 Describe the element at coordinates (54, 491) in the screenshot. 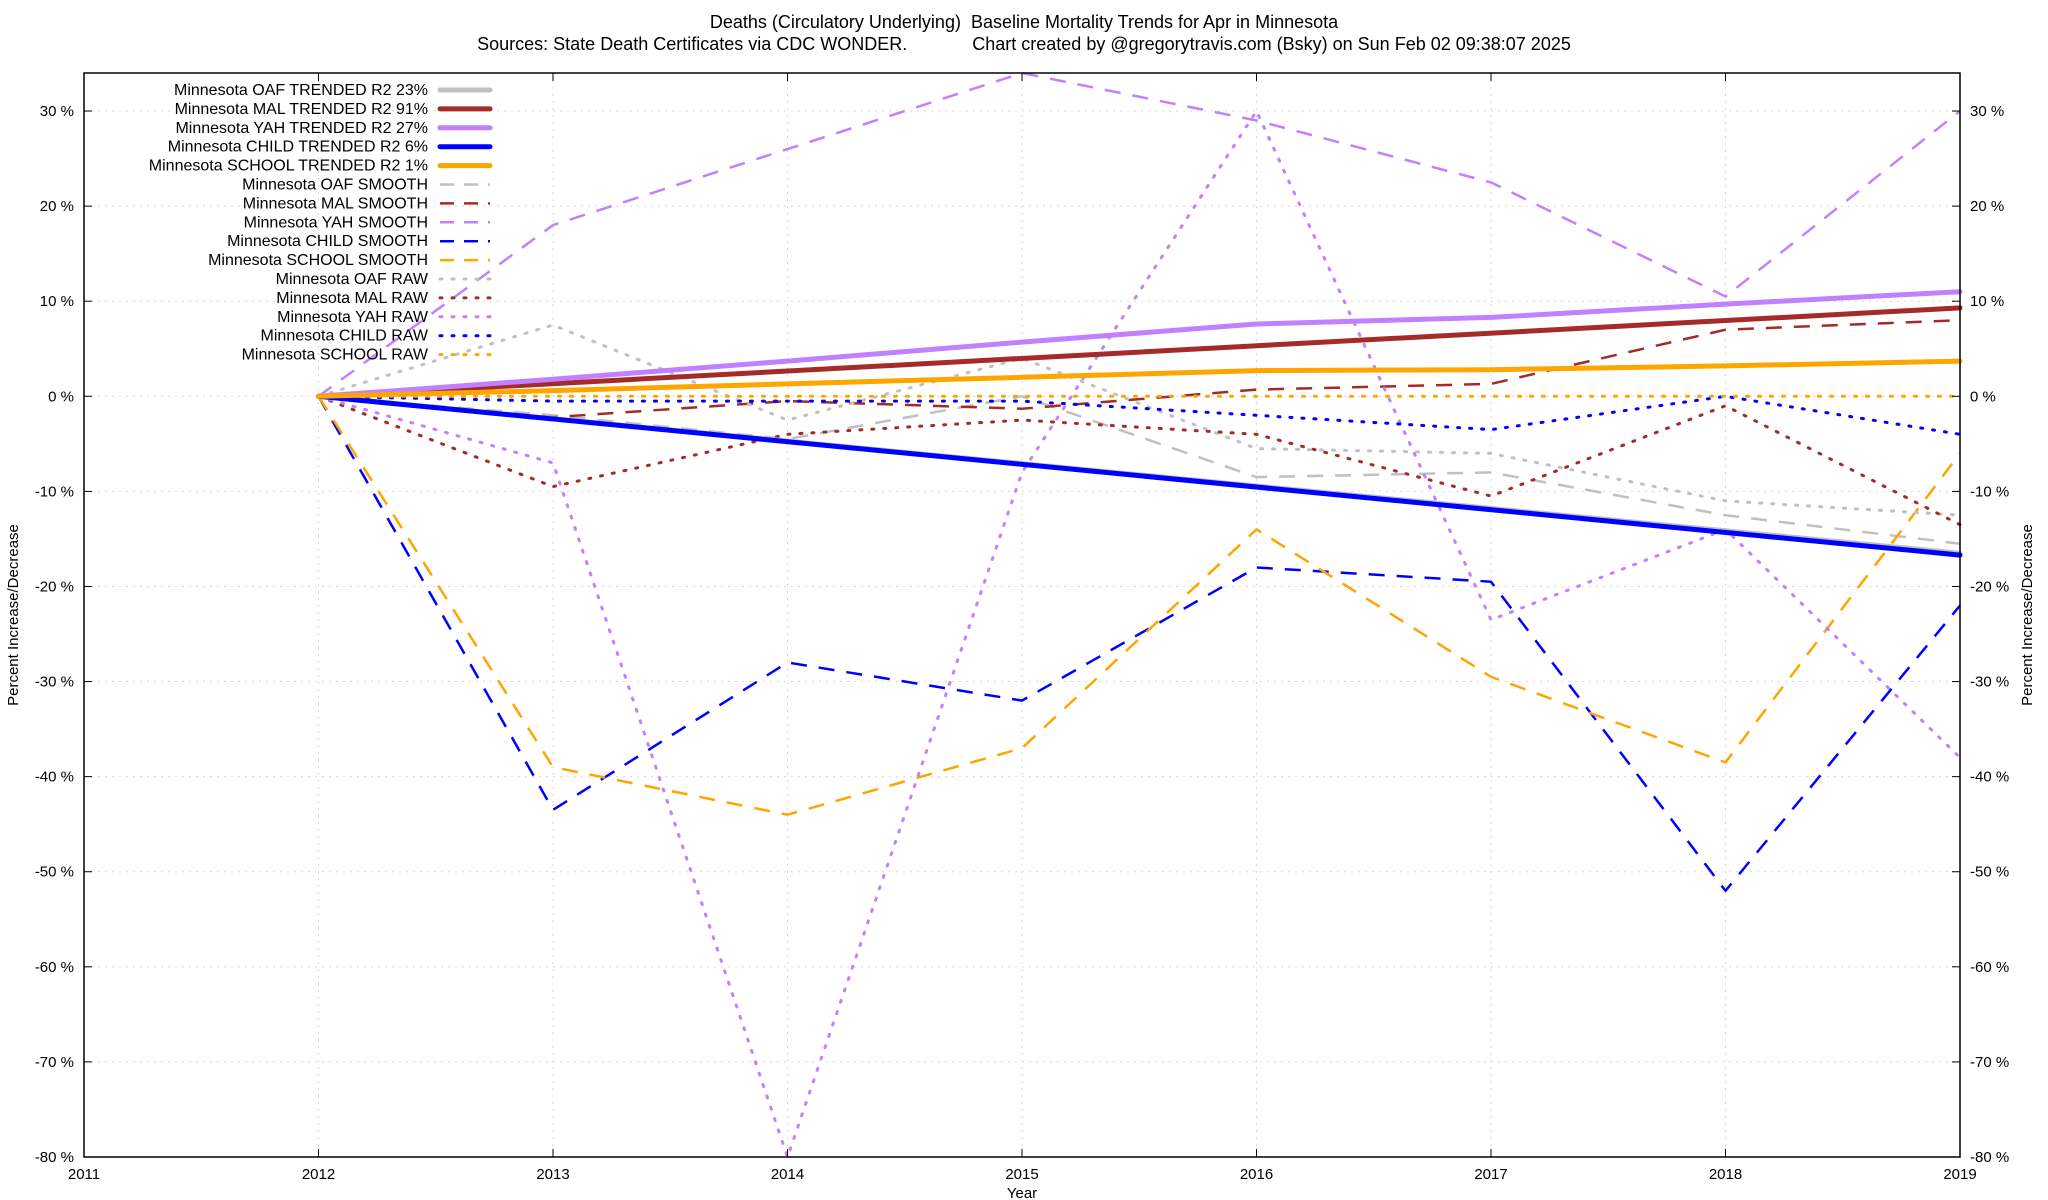

I see `y-tick-label: -10 %` at that location.